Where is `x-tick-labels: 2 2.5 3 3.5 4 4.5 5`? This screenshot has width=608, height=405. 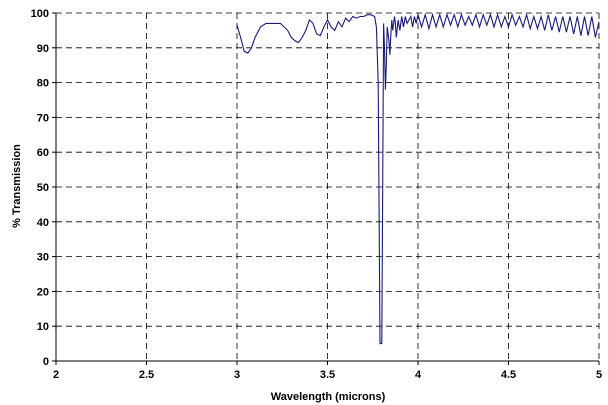
x-tick-labels: 2 2.5 3 3.5 4 4.5 5 is located at coordinates (327, 375).